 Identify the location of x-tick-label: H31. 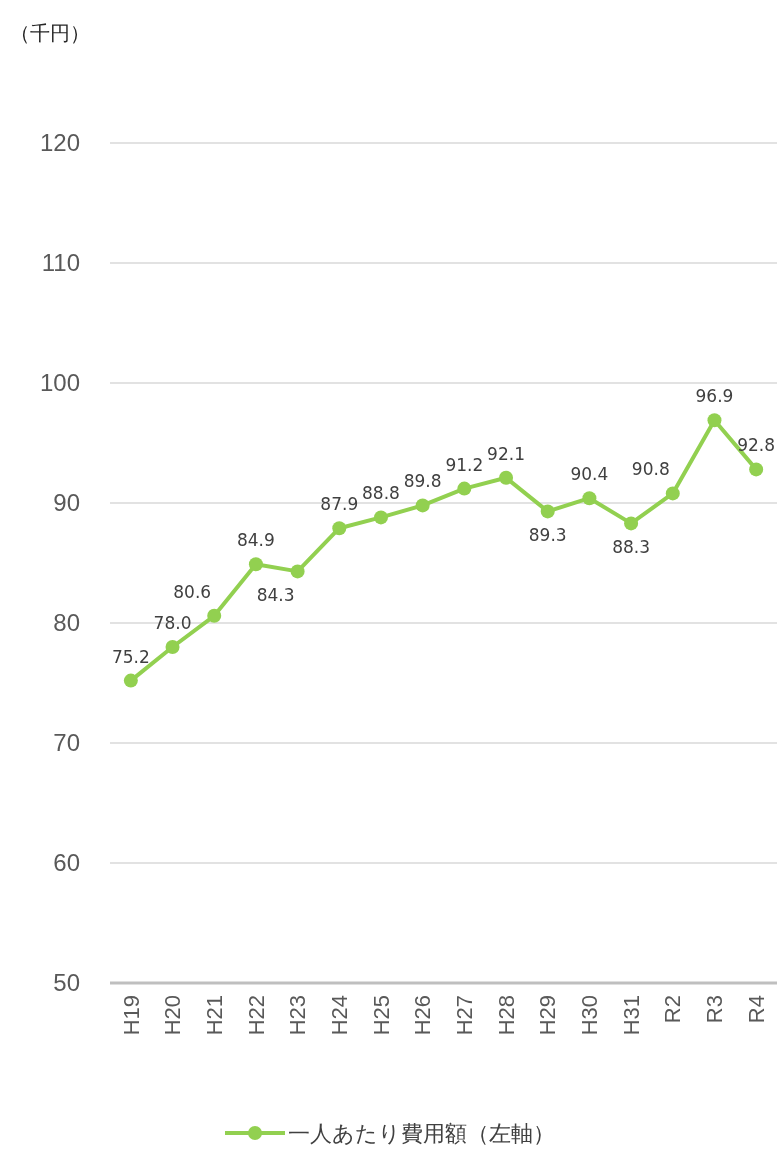
(631, 1015).